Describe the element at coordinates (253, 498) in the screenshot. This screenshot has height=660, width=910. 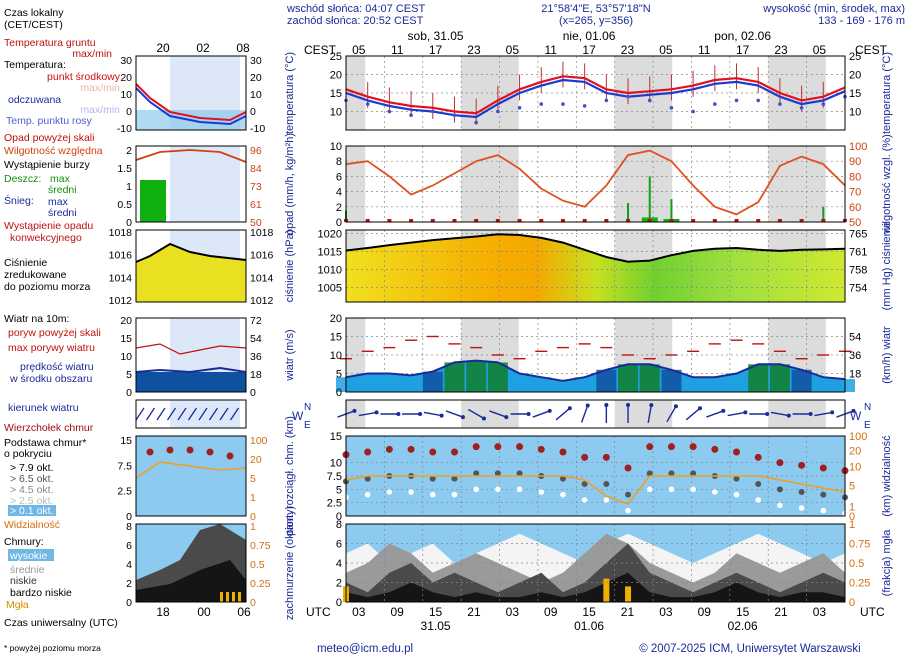
I see `small-visibility-tick: 1` at that location.